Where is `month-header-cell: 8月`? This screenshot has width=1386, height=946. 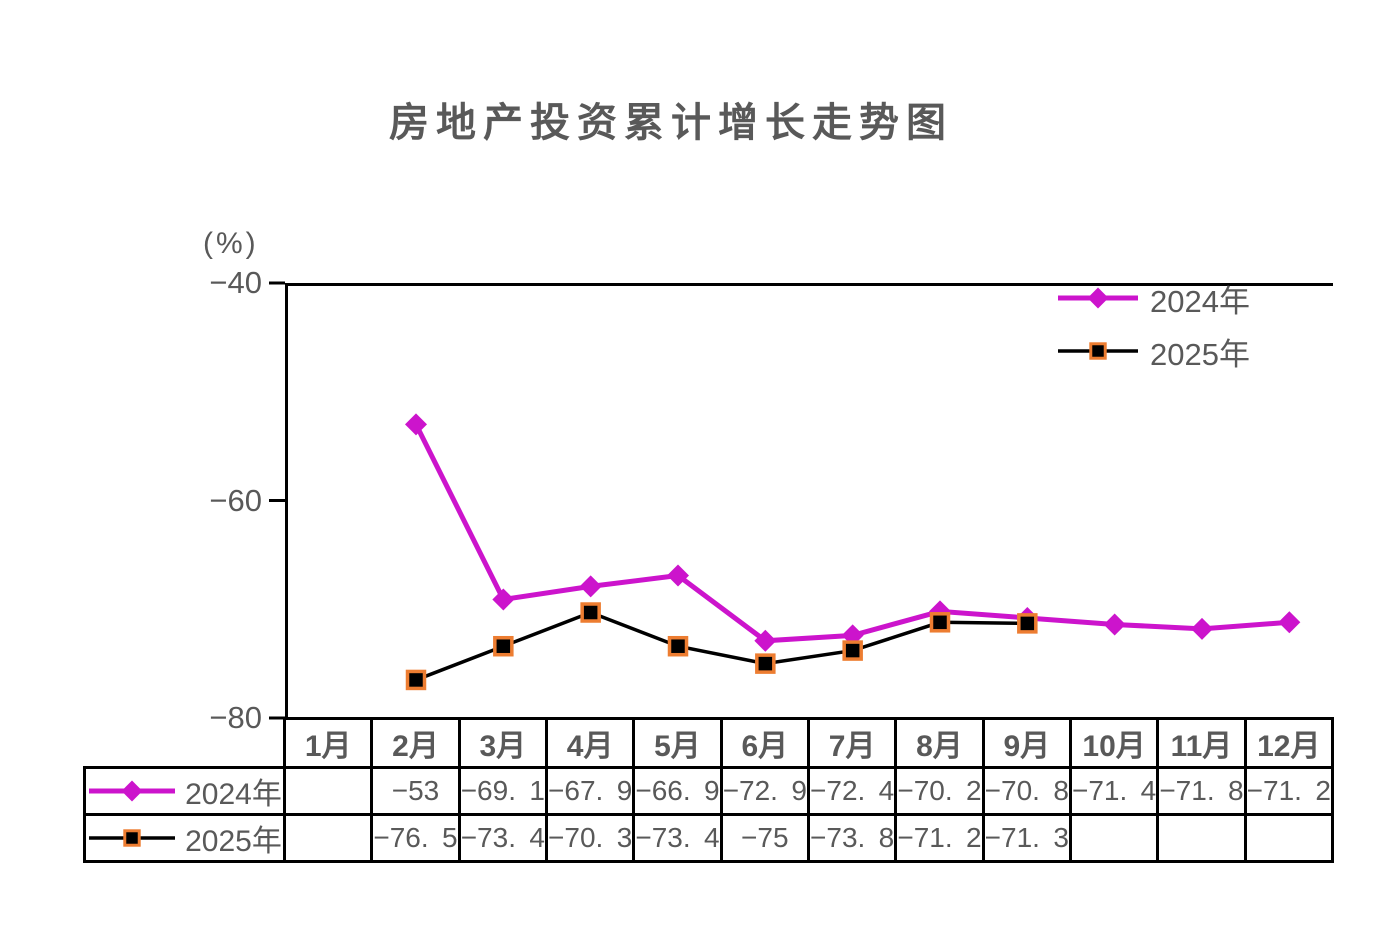 month-header-cell: 8月 is located at coordinates (939, 743).